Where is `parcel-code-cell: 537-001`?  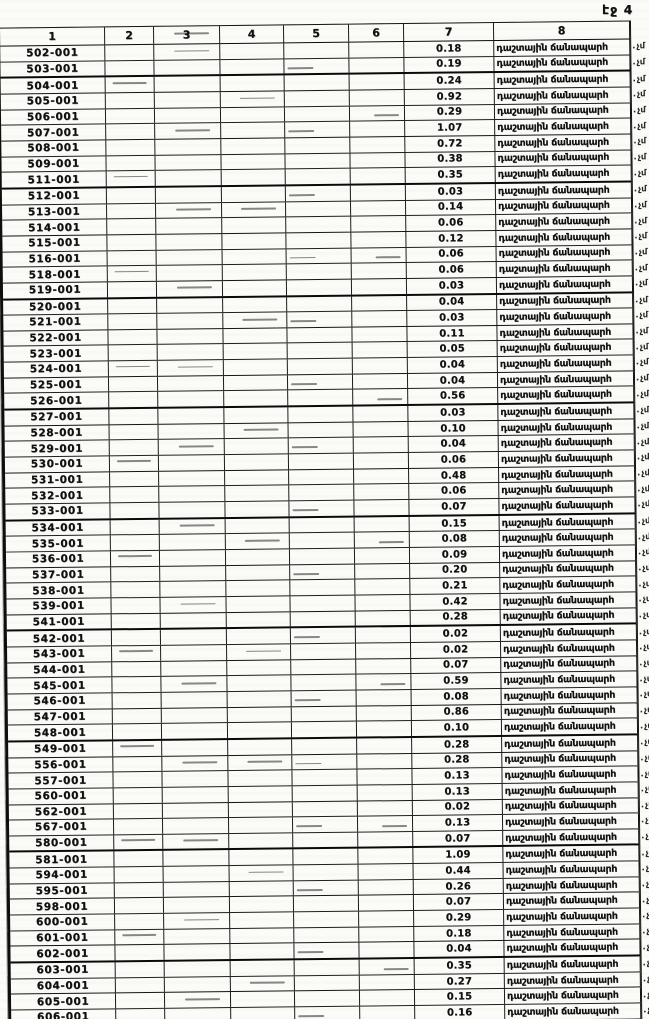 parcel-code-cell: 537-001 is located at coordinates (59, 575).